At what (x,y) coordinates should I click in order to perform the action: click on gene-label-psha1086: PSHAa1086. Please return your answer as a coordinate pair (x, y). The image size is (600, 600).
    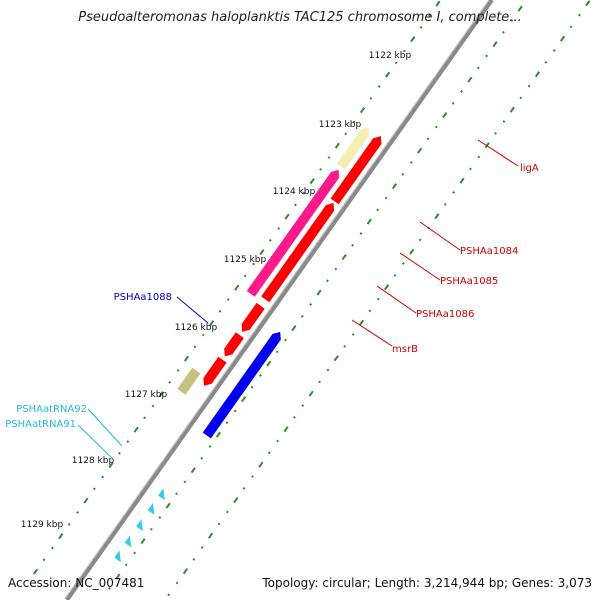
    Looking at the image, I should click on (445, 314).